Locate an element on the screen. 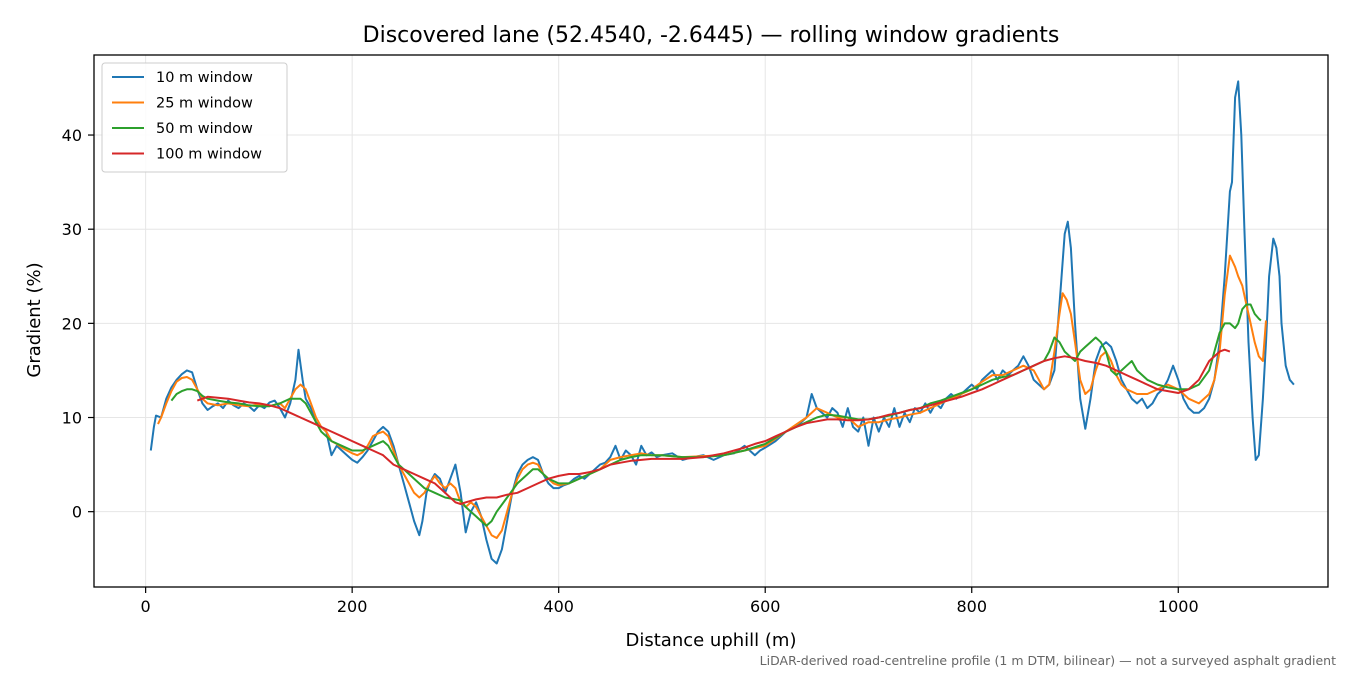  y-axis-label: Gradient (%) is located at coordinates (34, 319).